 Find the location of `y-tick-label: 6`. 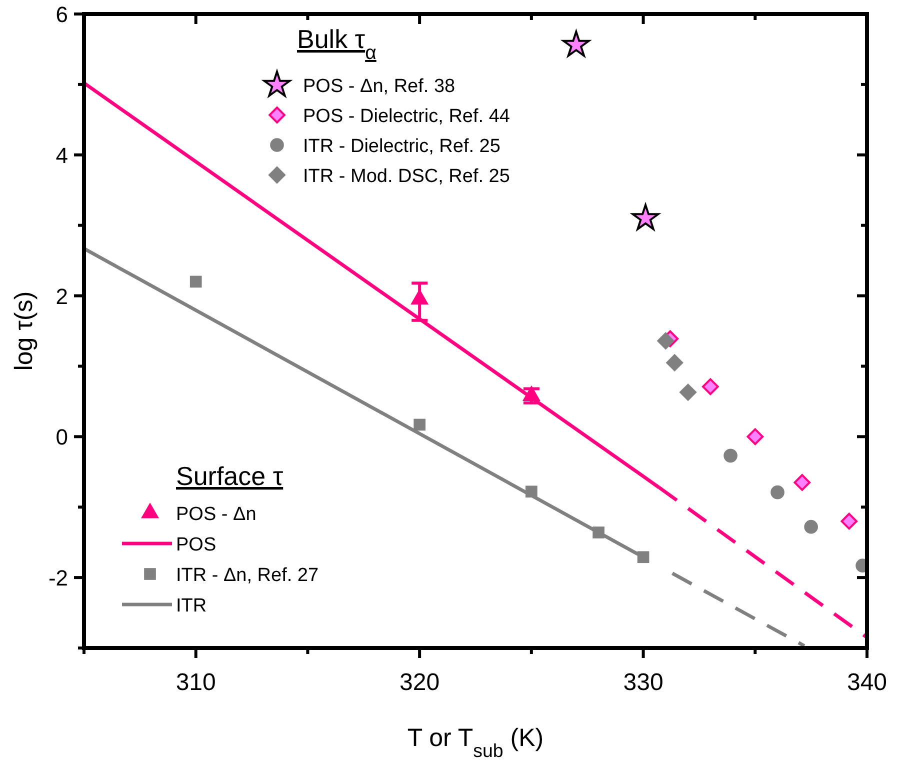

y-tick-label: 6 is located at coordinates (62, 14).